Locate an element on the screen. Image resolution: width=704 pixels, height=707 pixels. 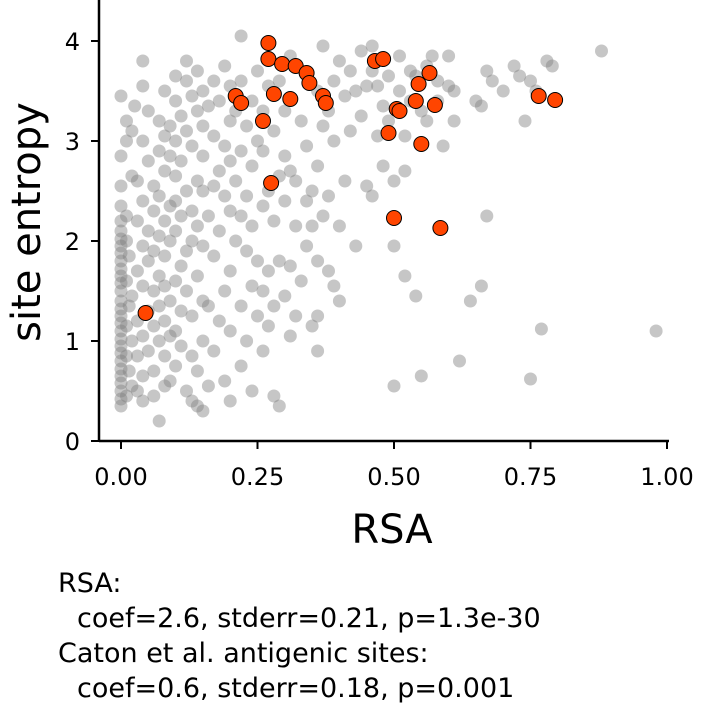
x-axis-label: RSA is located at coordinates (392, 530).